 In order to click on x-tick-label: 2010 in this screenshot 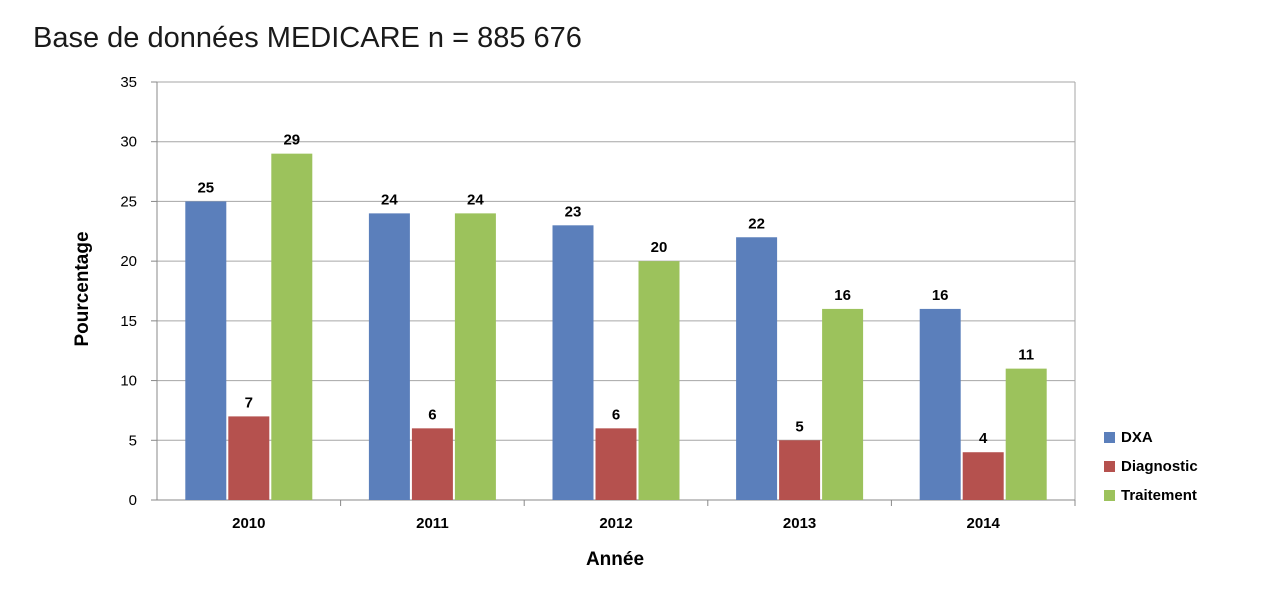, I will do `click(248, 523)`.